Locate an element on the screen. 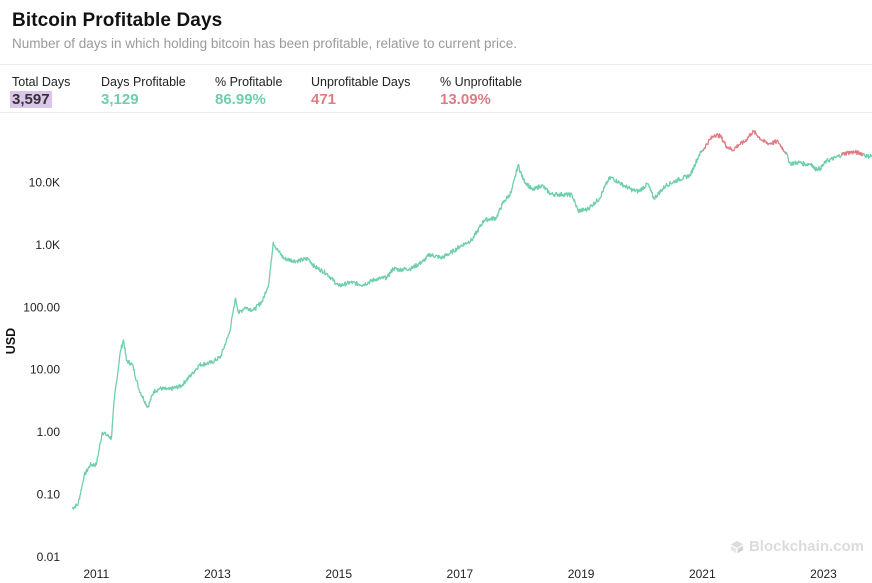 This screenshot has height=583, width=872. chart-title: Bitcoin Profitable Days is located at coordinates (117, 20).